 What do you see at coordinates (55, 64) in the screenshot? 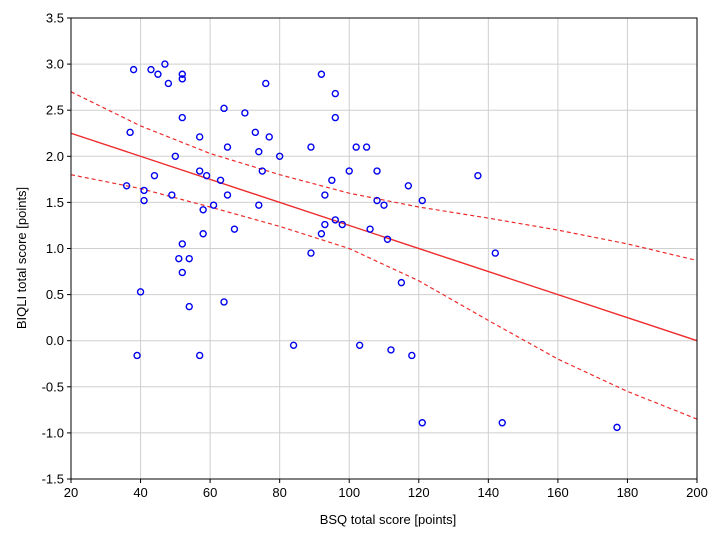
I see `y-tick-label: 3.0` at bounding box center [55, 64].